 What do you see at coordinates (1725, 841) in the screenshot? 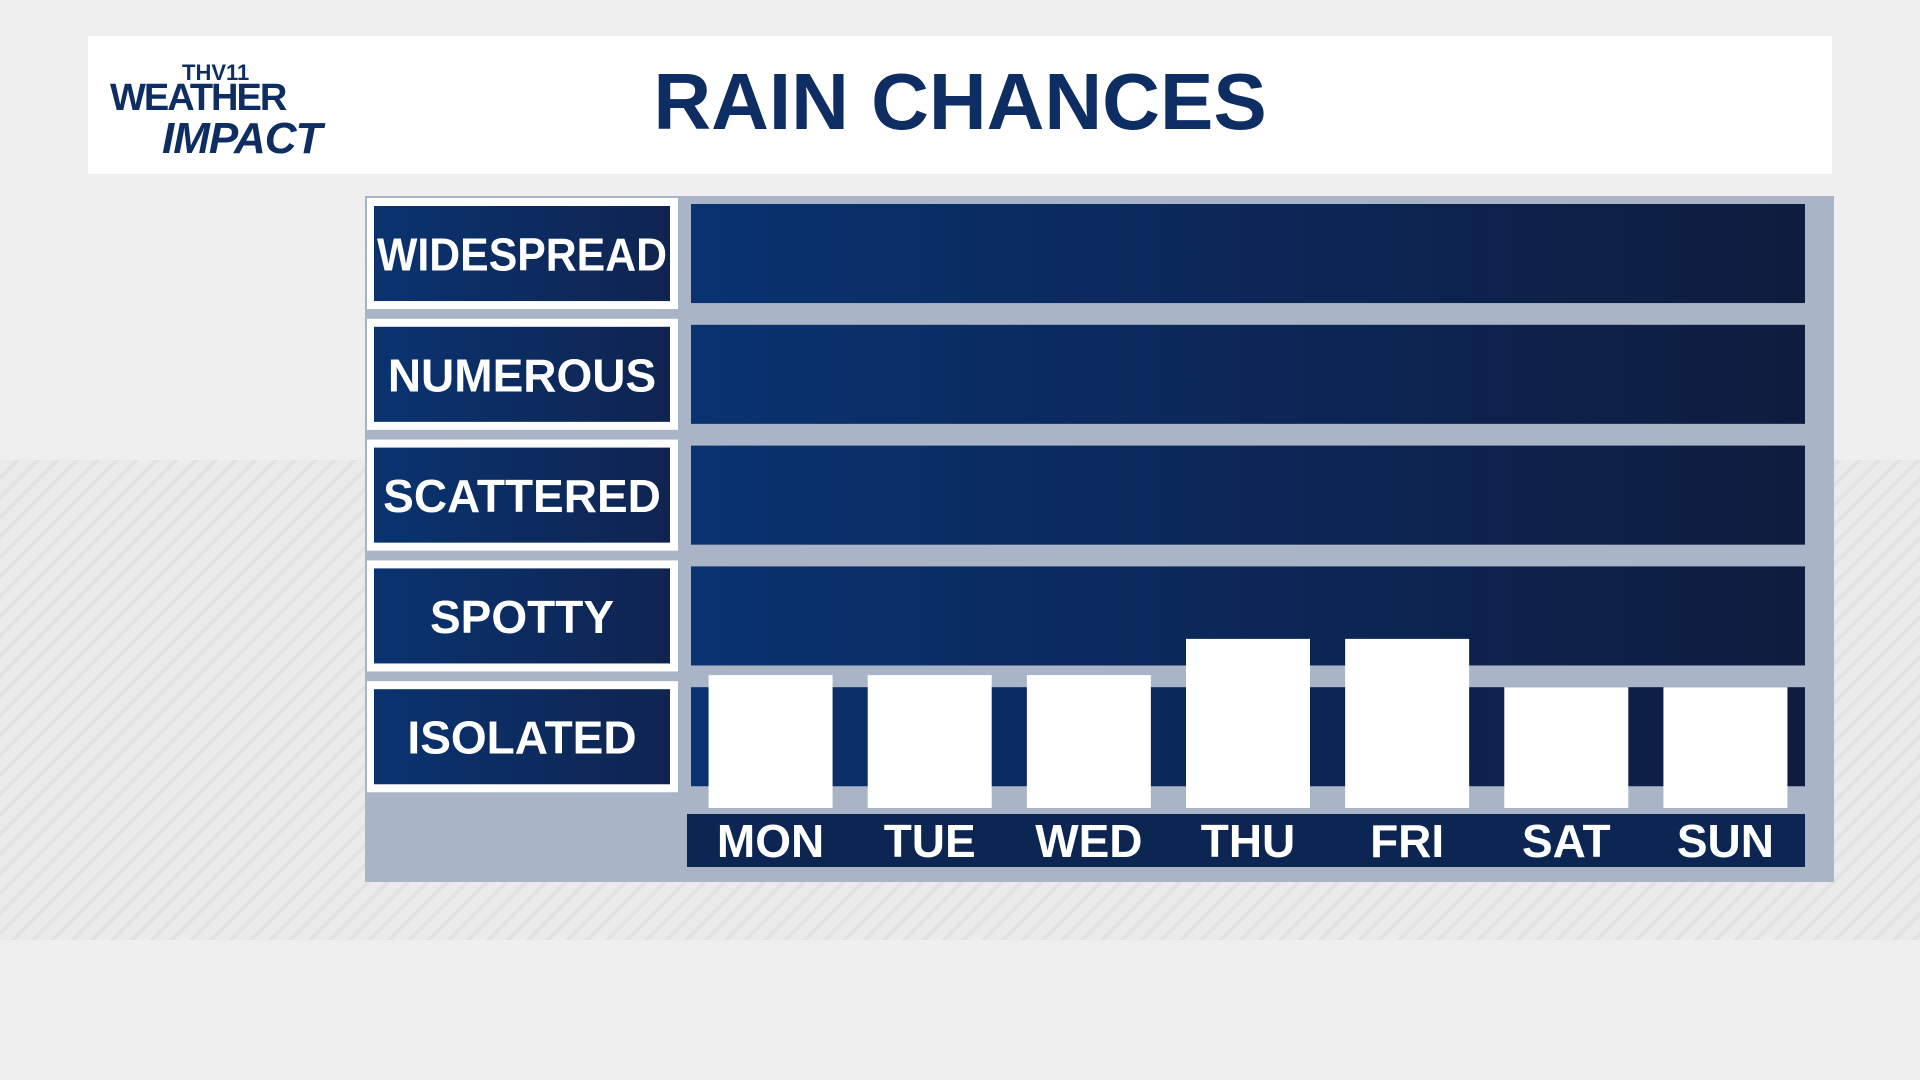
I see `x-tick-label: SUN` at bounding box center [1725, 841].